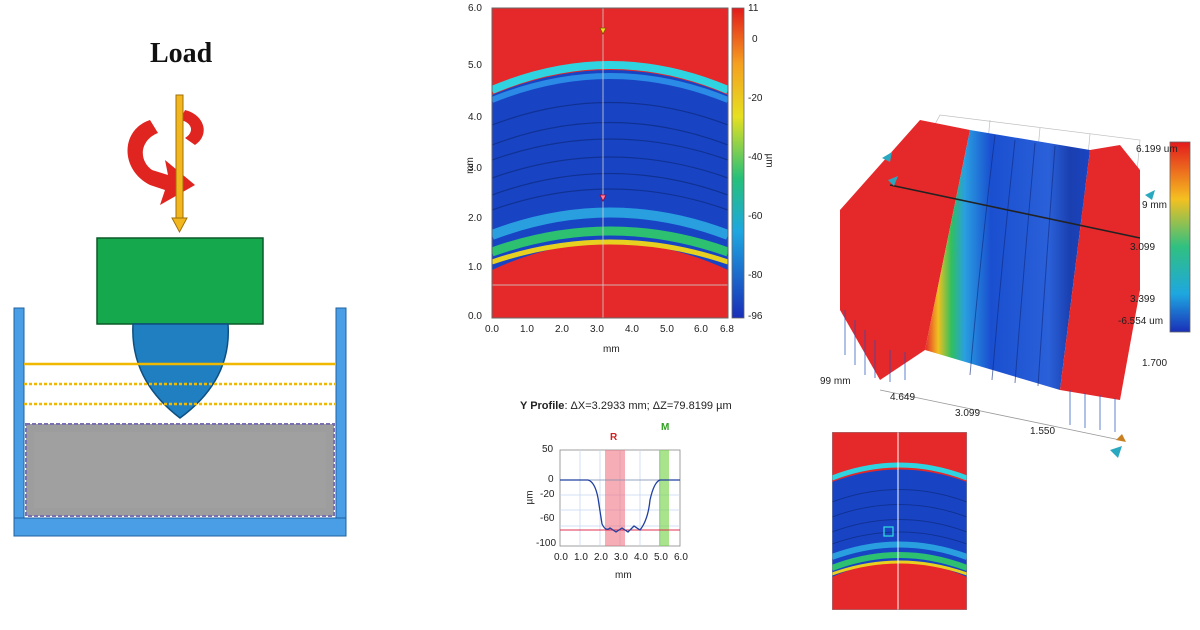 This screenshot has height=630, width=1200. Describe the element at coordinates (769, 160) in the screenshot. I see `colorbar-label: µm` at that location.